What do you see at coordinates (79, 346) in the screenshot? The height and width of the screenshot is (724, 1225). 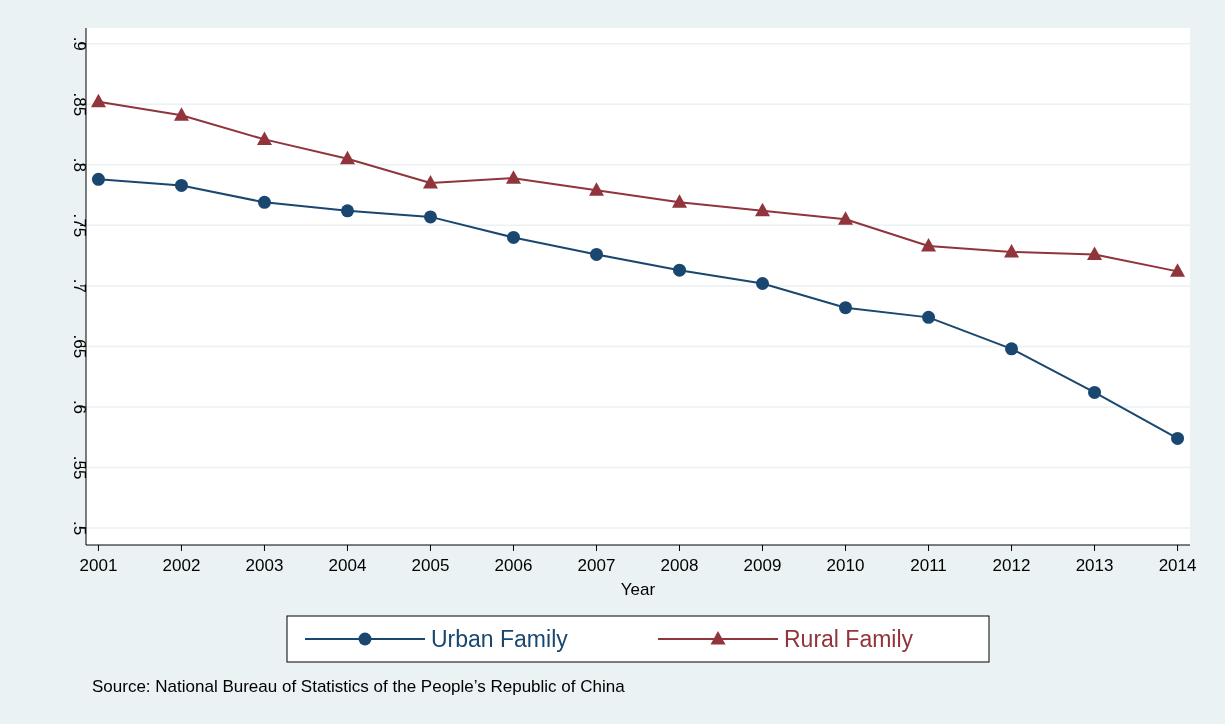 I see `y-tick-label: .65` at bounding box center [79, 346].